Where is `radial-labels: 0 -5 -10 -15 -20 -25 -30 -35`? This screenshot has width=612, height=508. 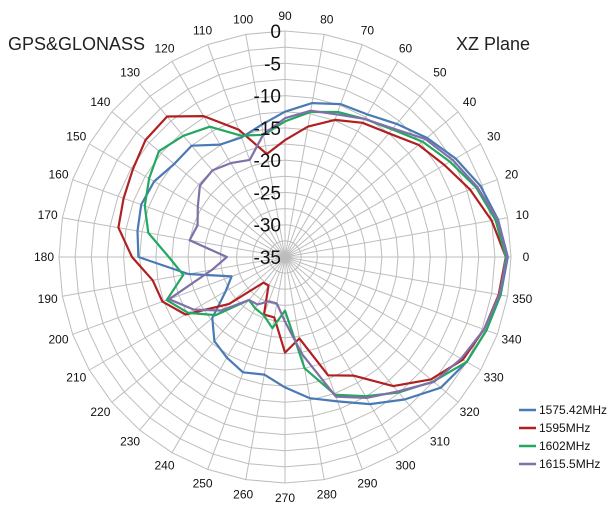 radial-labels: 0 -5 -10 -15 -20 -25 -30 -35 is located at coordinates (267, 145).